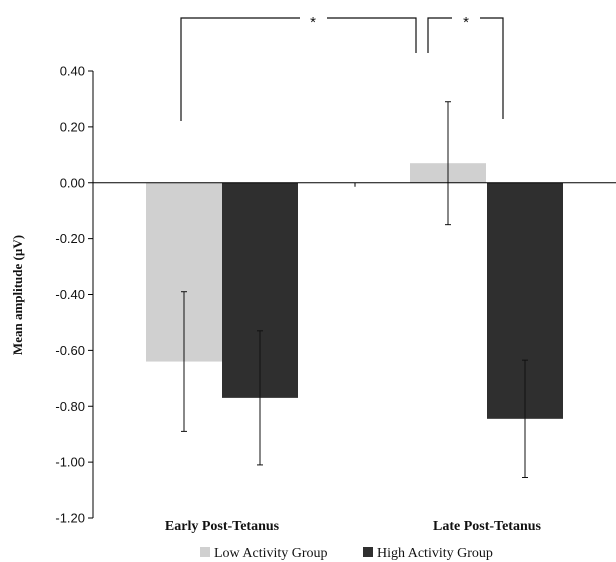 This screenshot has width=616, height=562. What do you see at coordinates (271, 553) in the screenshot?
I see `legend-label-low-activity: Low Activity Group` at bounding box center [271, 553].